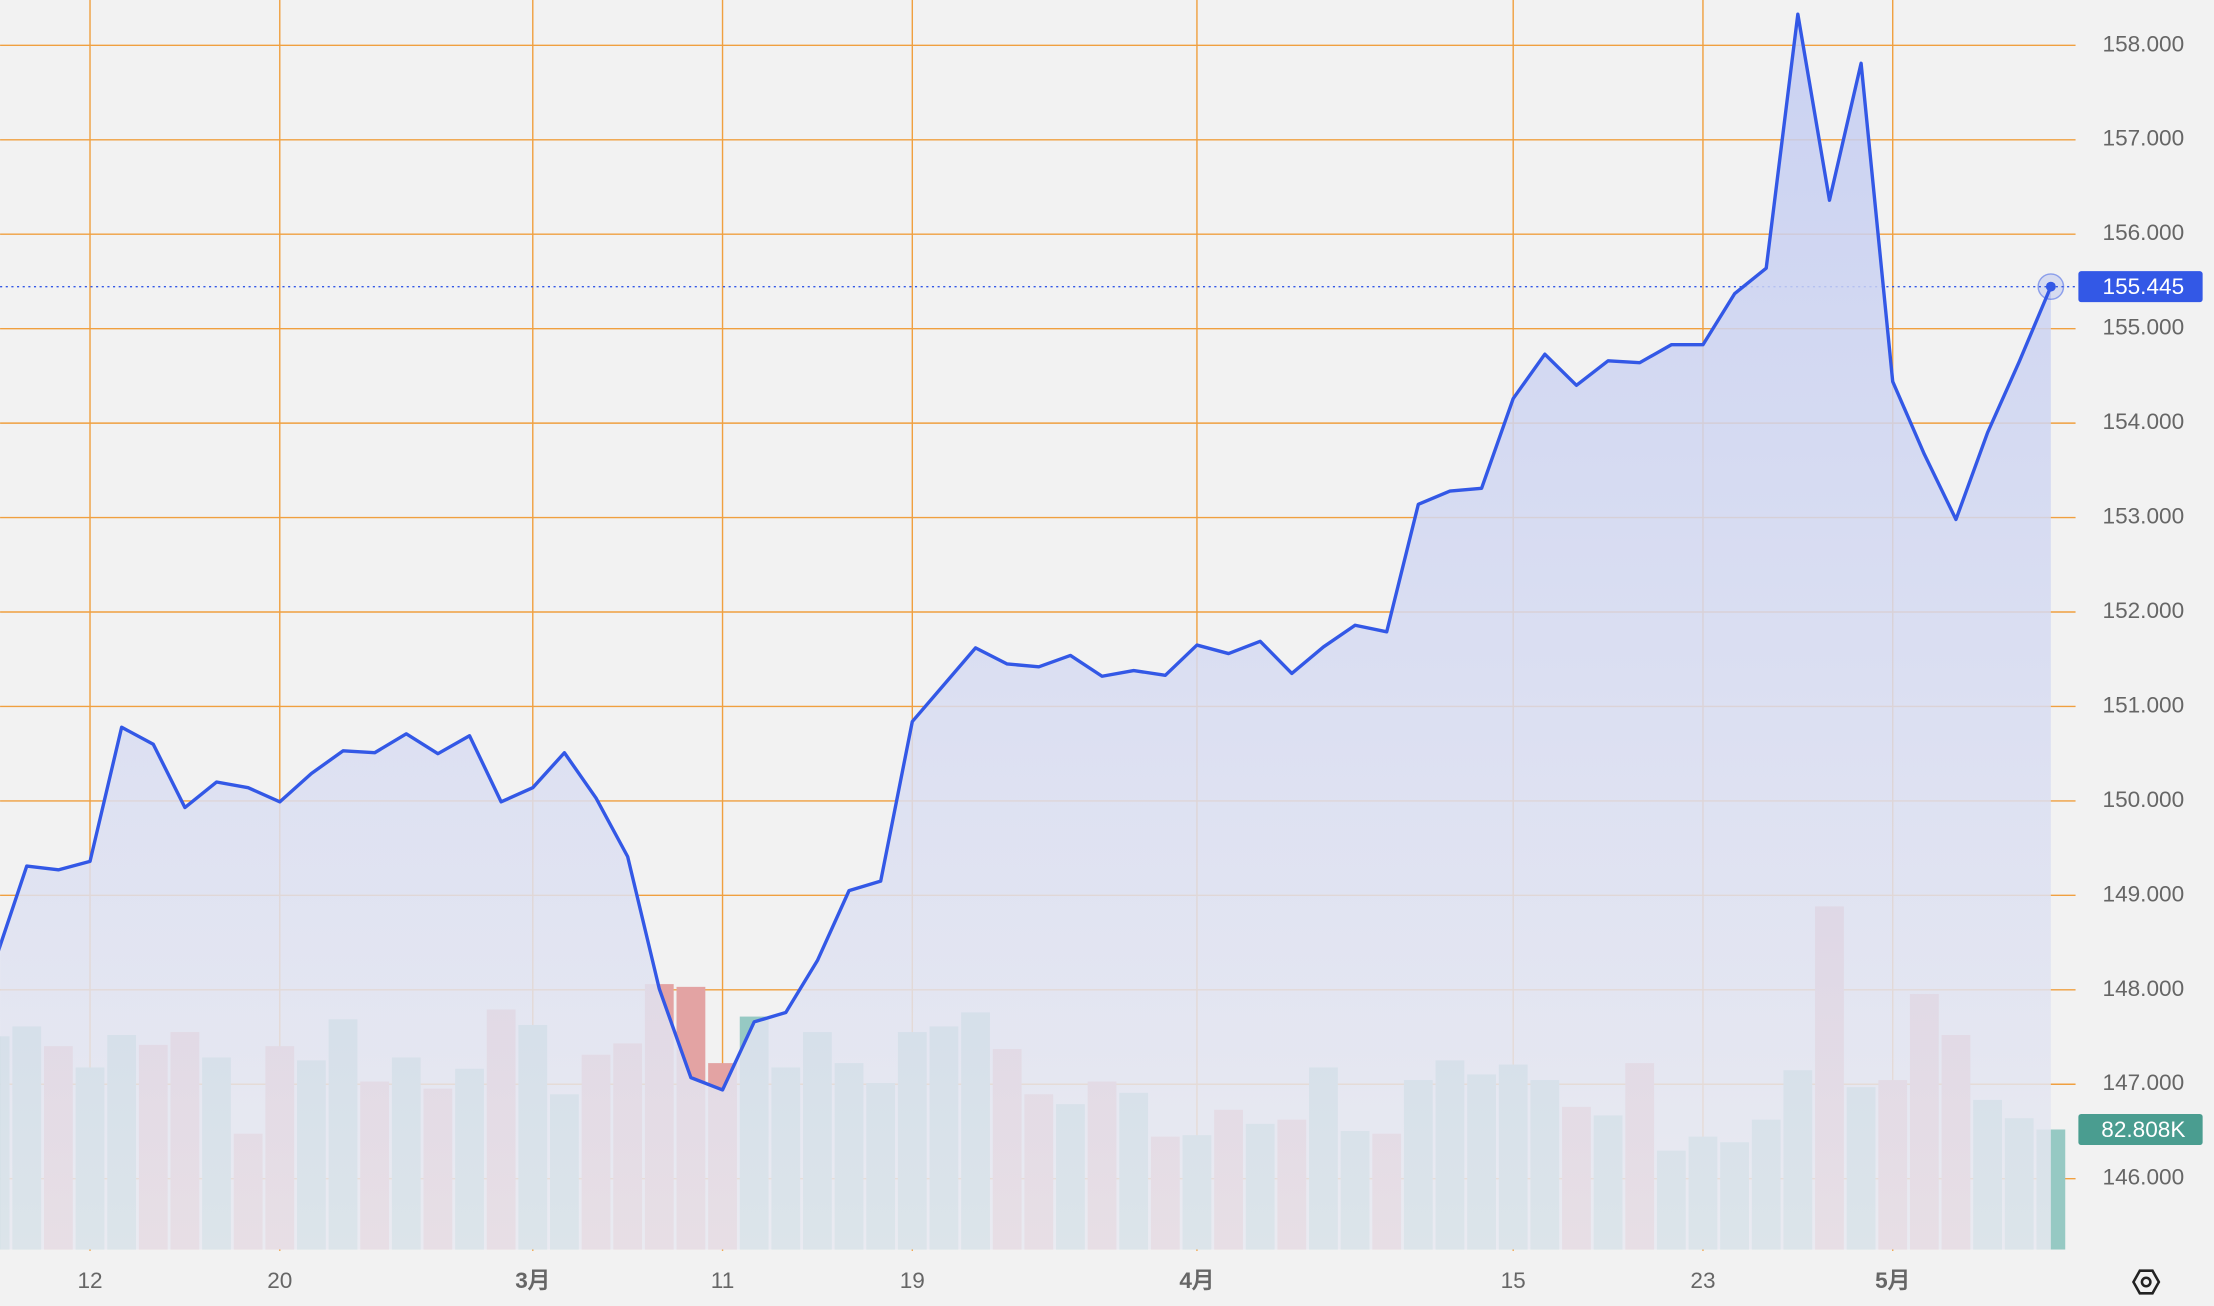 This screenshot has height=1306, width=2214. I want to click on y-tick-label: 147.000, so click(2144, 1082).